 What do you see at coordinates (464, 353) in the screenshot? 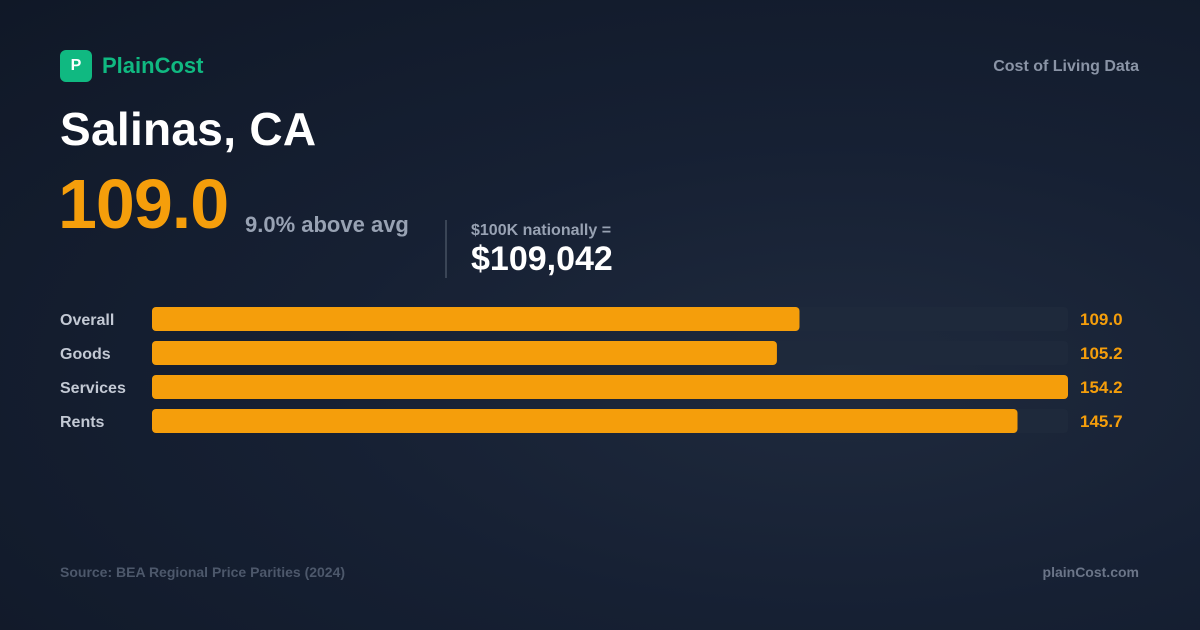
I see `bar-goods` at bounding box center [464, 353].